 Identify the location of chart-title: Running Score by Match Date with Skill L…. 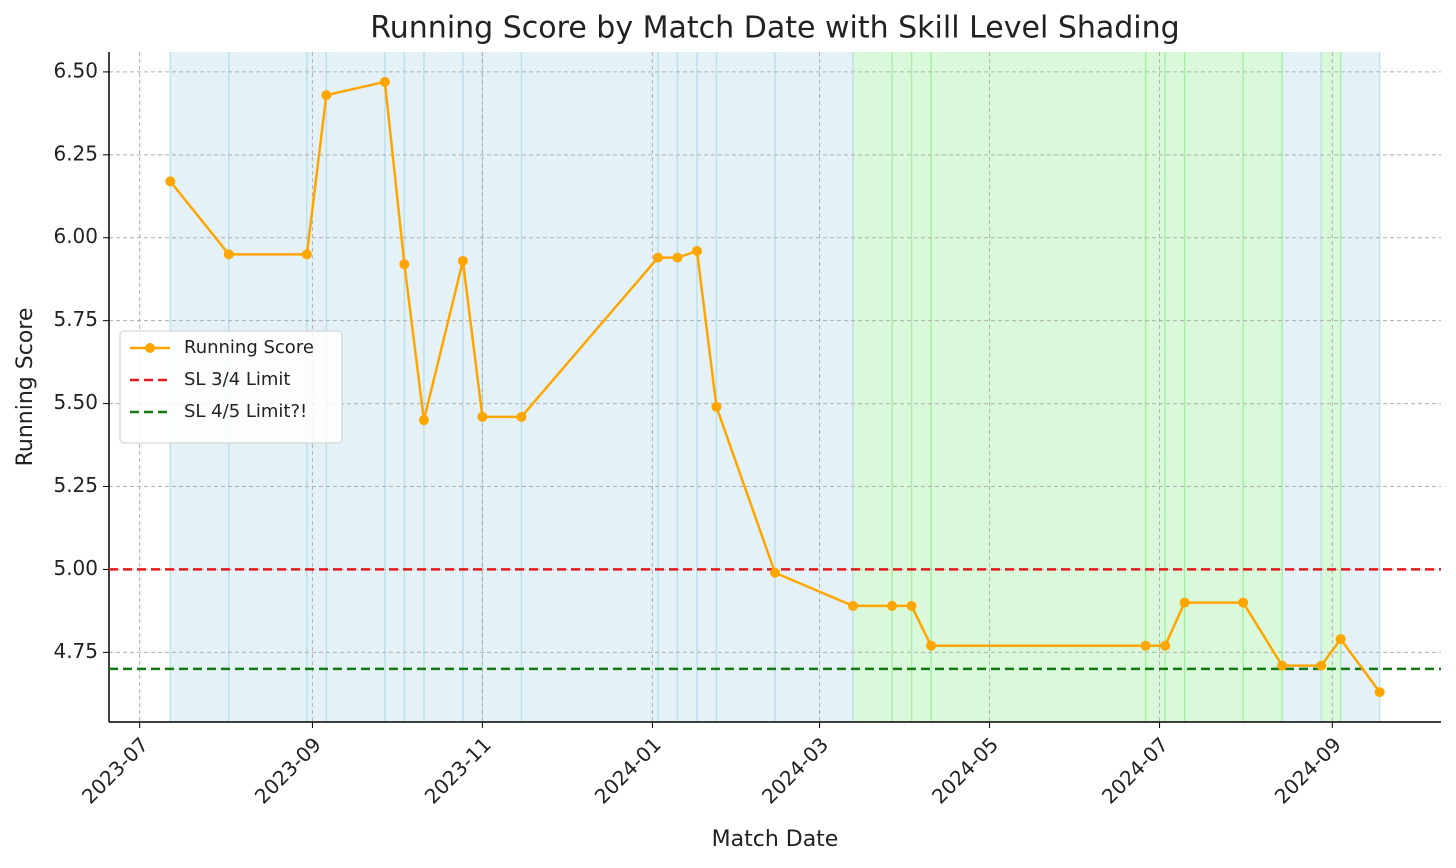
(774, 28).